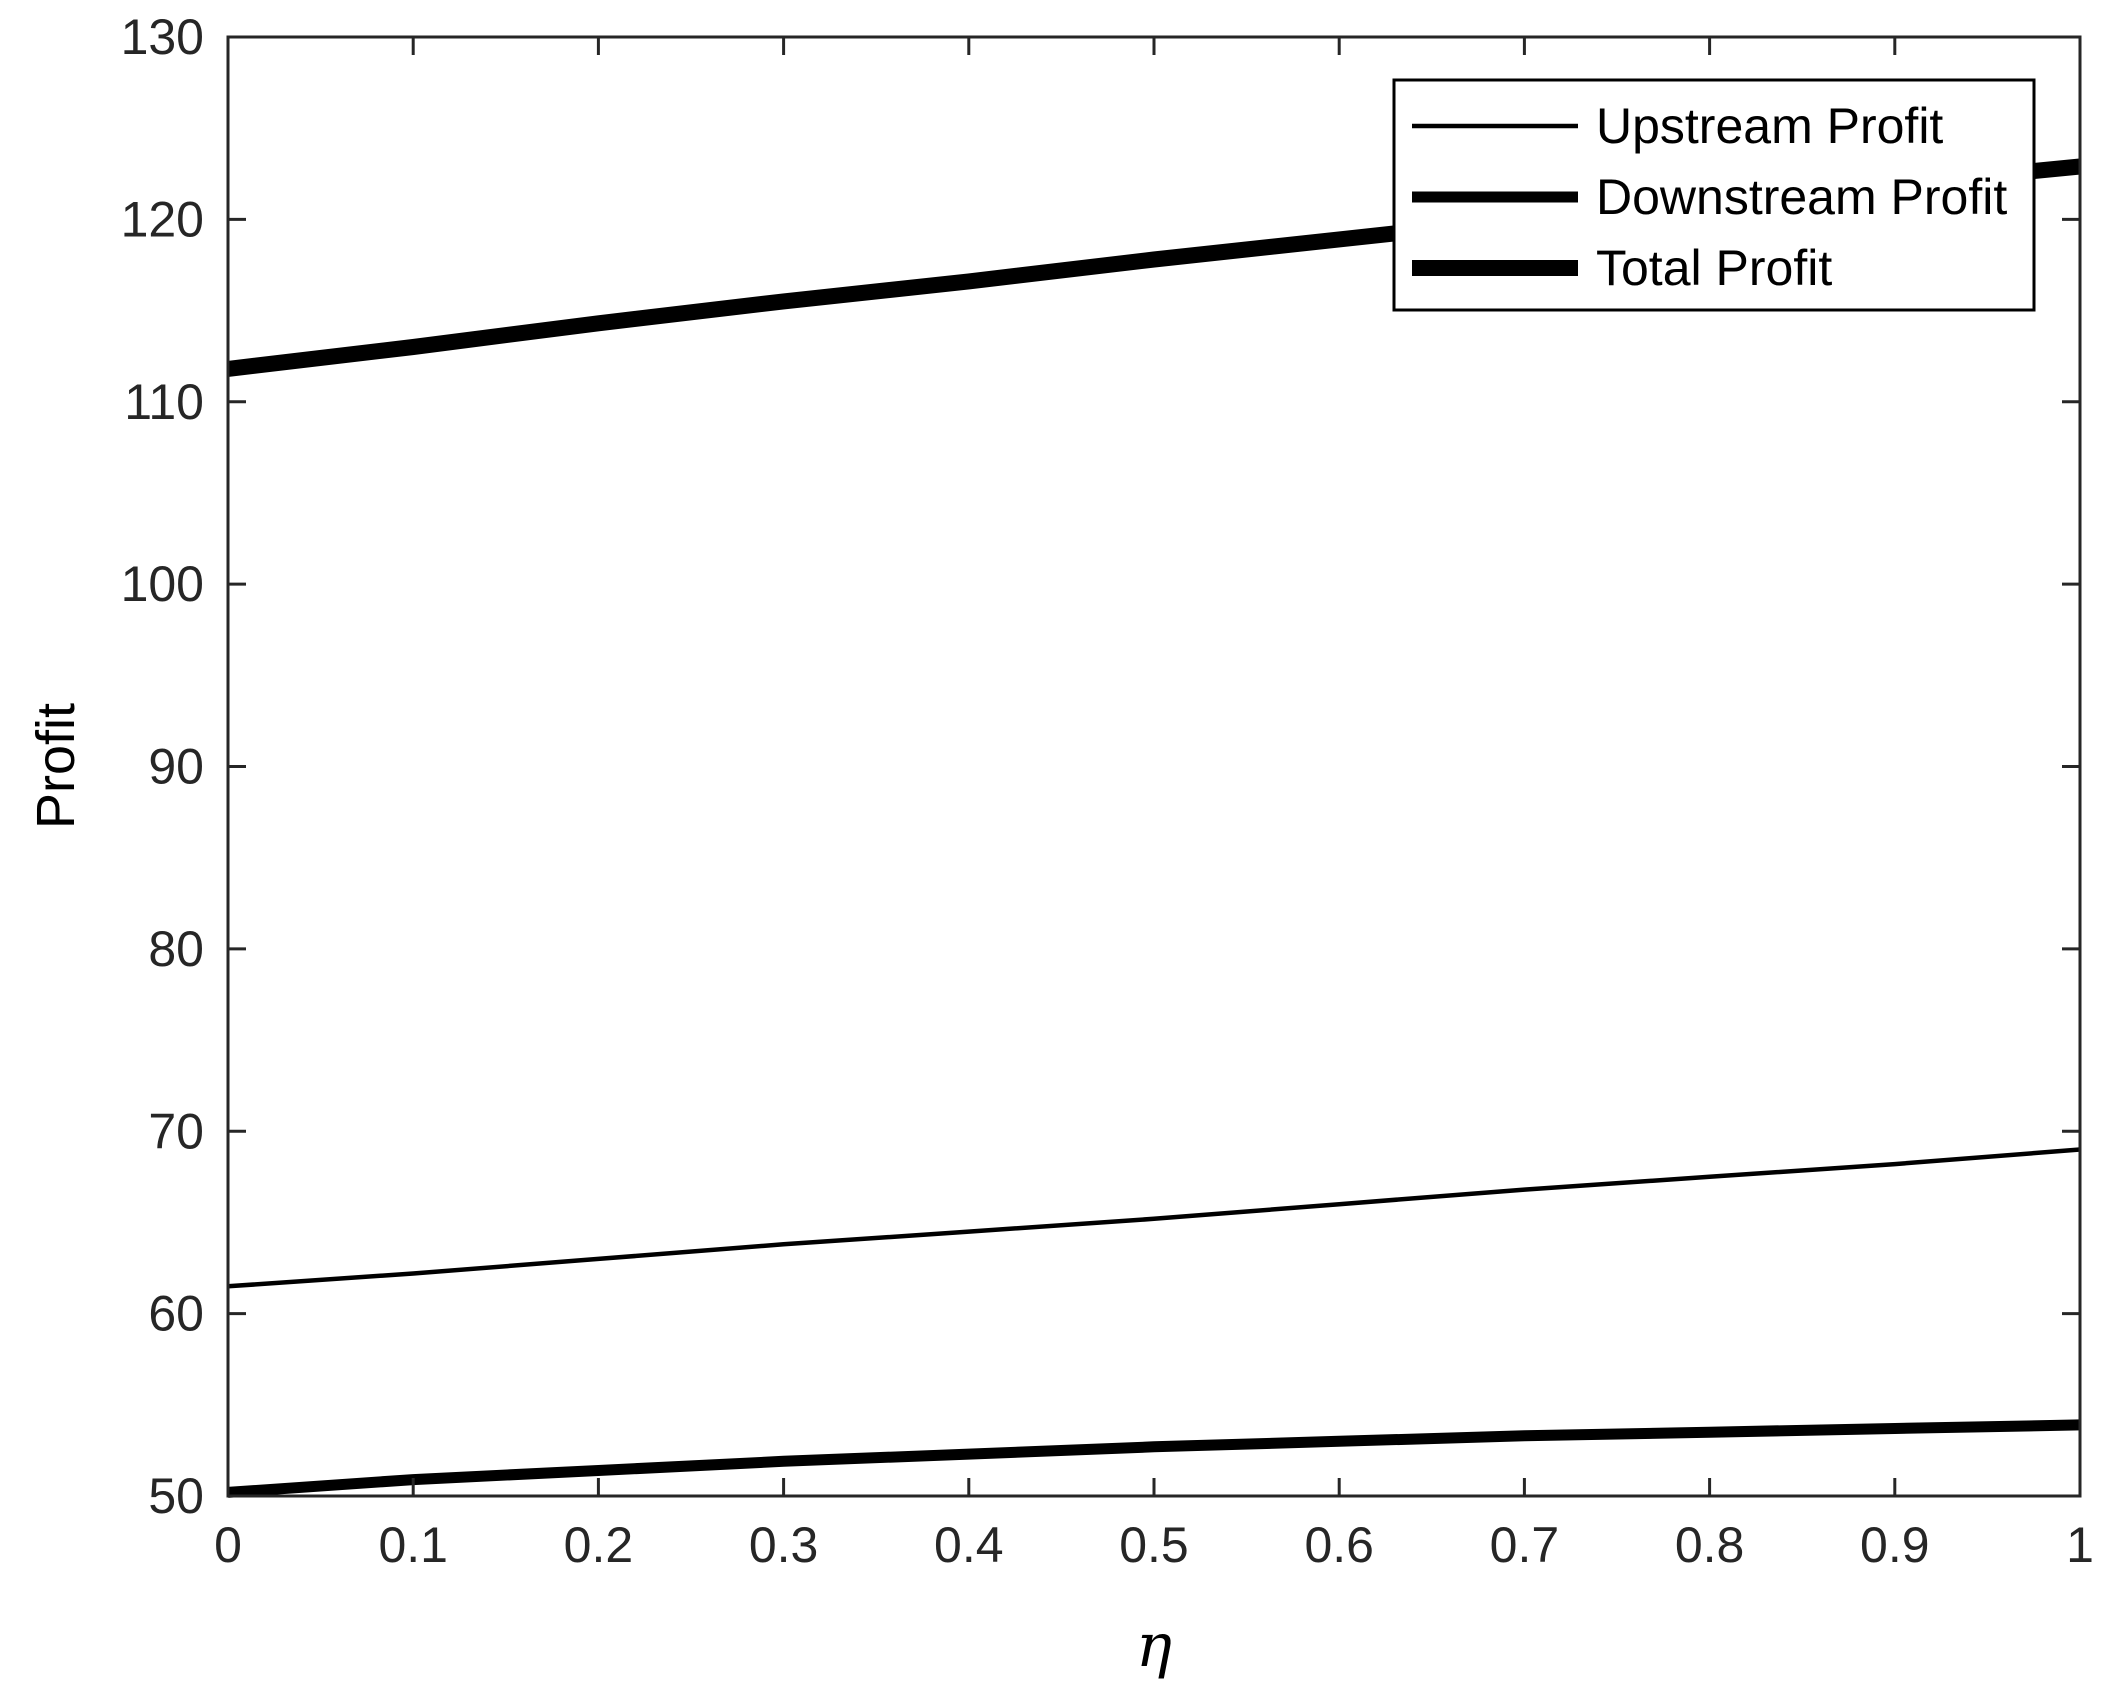 The height and width of the screenshot is (1689, 2103). What do you see at coordinates (413, 1545) in the screenshot?
I see `x-tick-label: 0.1` at bounding box center [413, 1545].